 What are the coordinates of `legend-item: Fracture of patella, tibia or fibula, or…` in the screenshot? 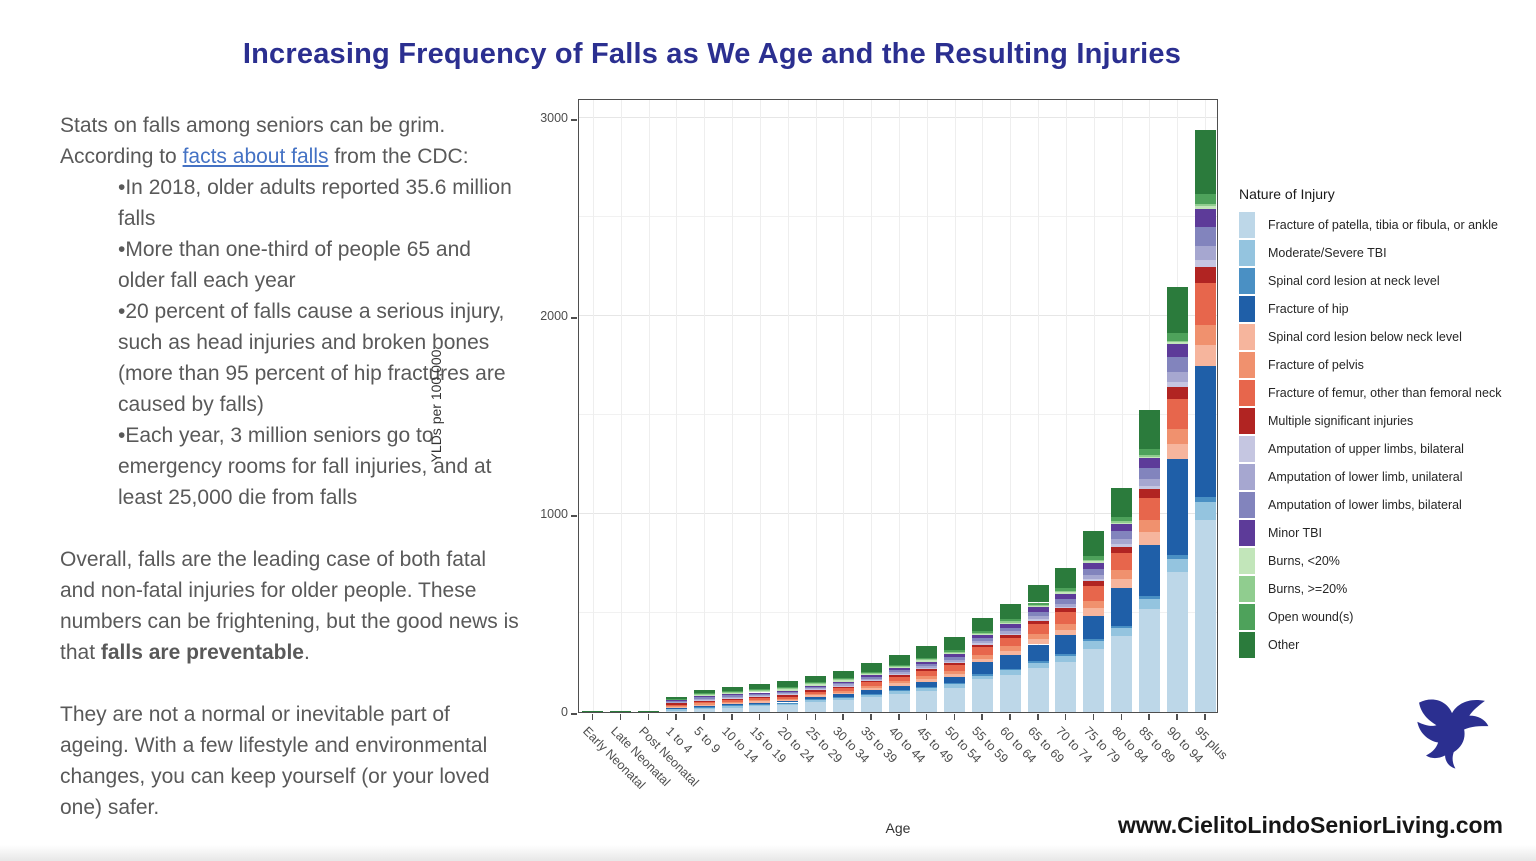 It's located at (1384, 225).